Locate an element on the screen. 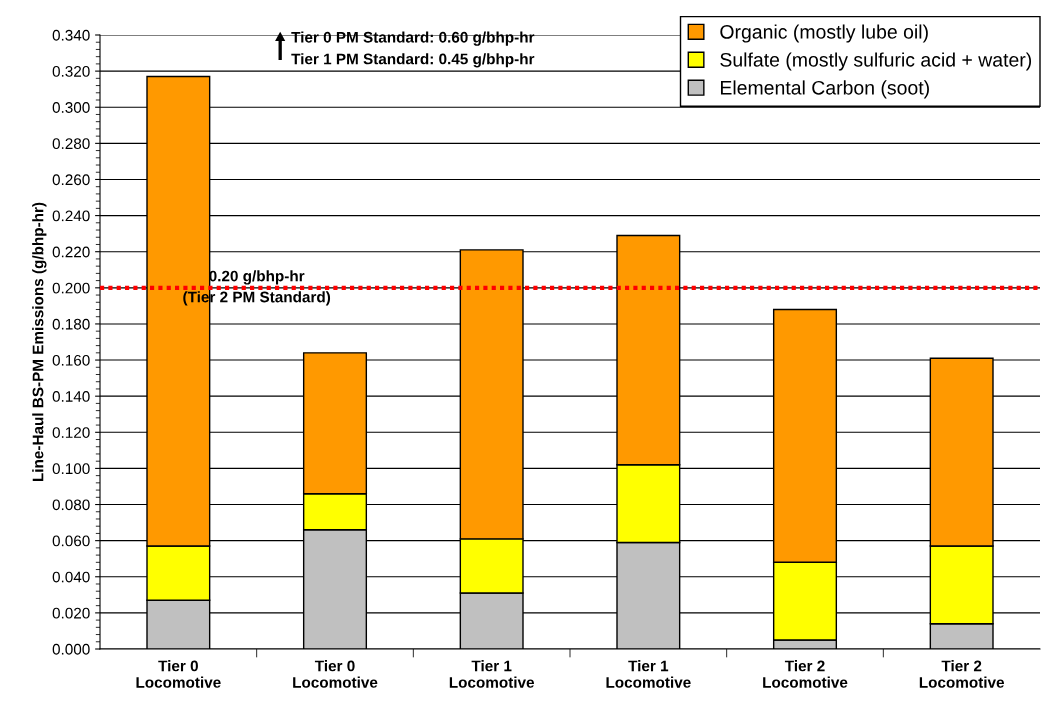 Image resolution: width=1055 pixels, height=715 pixels. legend-label: Organic (mostly lube oil) is located at coordinates (824, 33).